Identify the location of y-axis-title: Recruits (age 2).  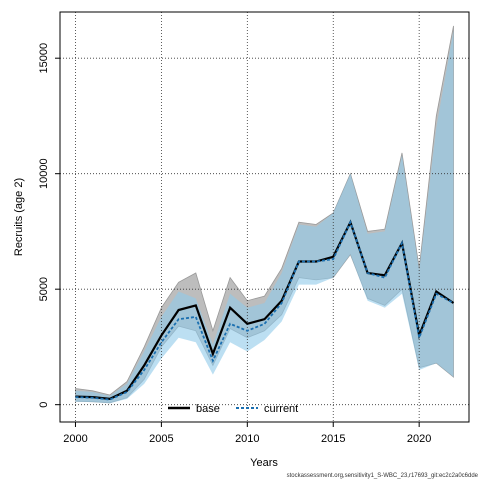
(19, 217).